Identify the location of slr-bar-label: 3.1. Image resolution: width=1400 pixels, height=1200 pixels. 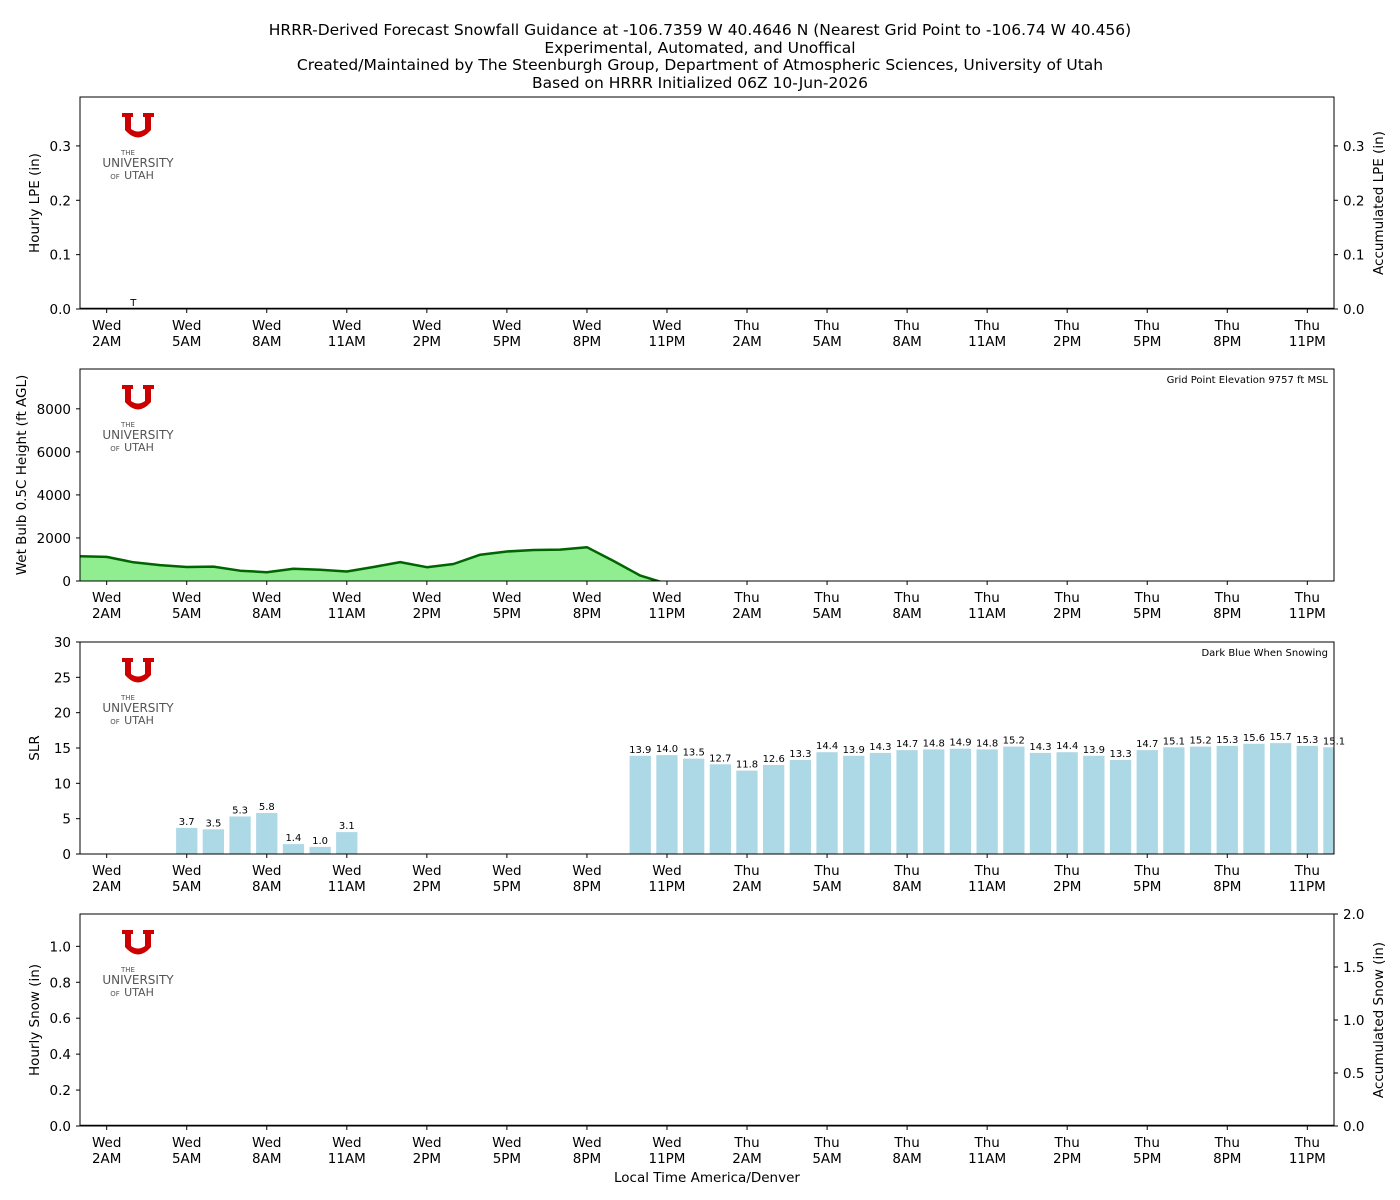
(347, 826).